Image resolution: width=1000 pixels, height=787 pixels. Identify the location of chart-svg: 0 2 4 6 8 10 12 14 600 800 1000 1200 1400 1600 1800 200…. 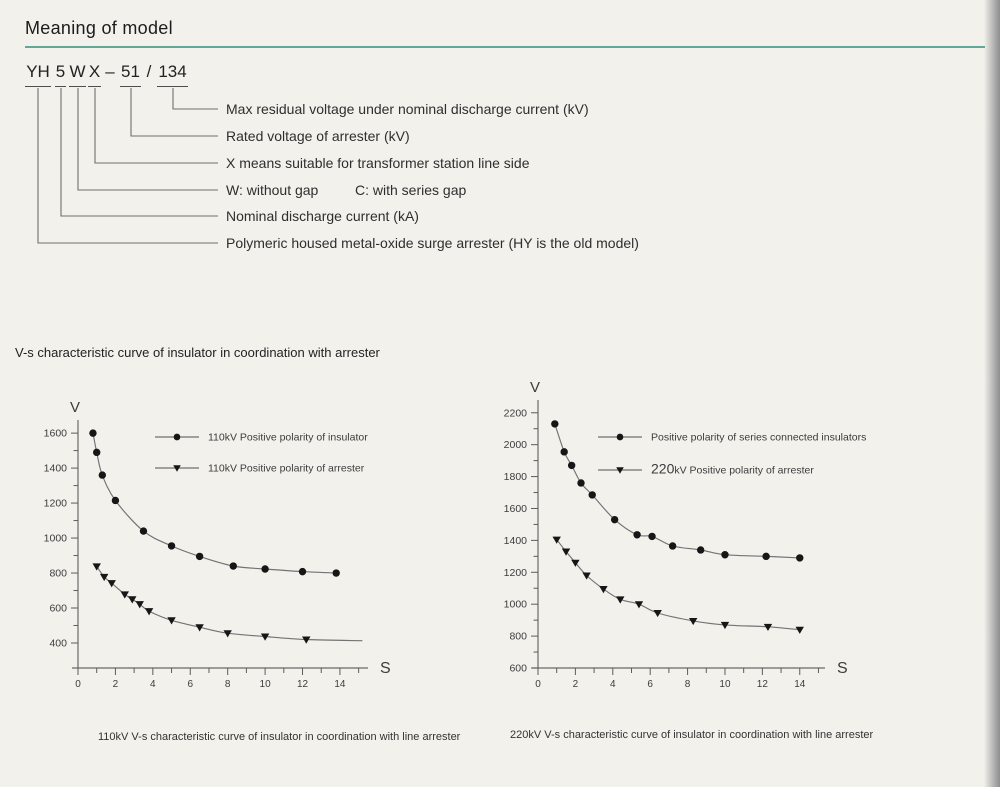
(685, 534).